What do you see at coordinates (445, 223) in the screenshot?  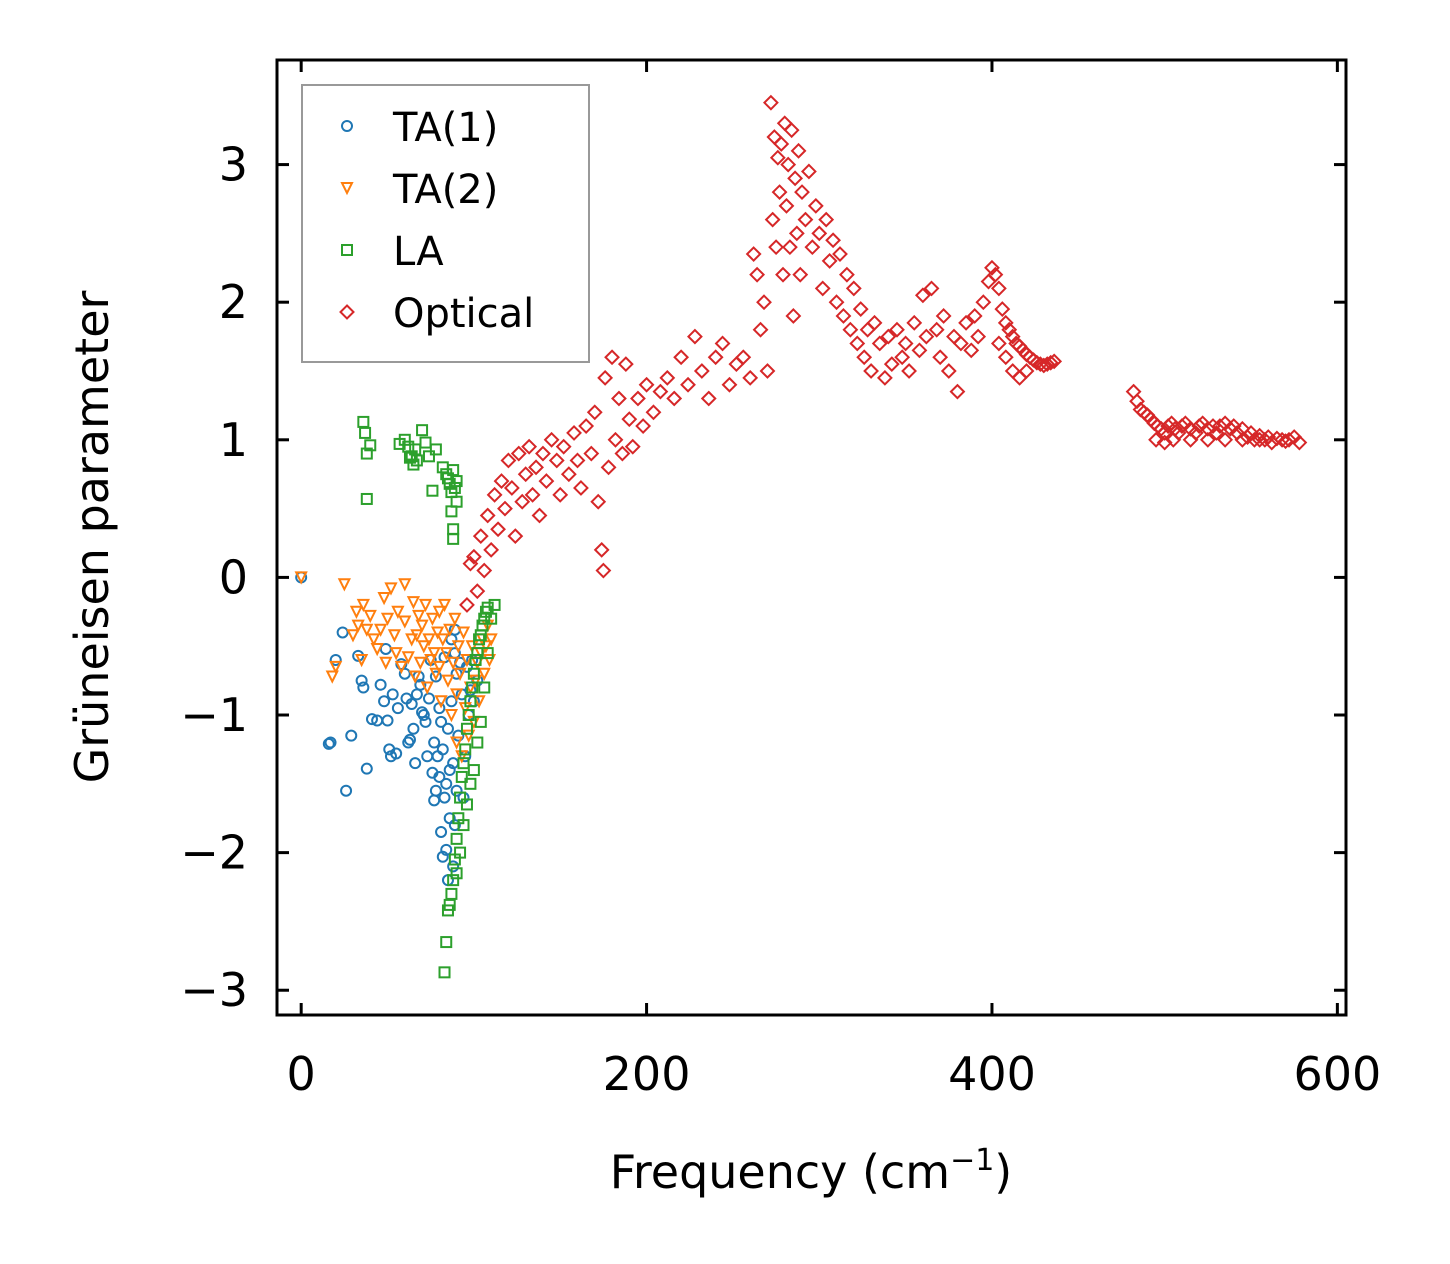 I see `legend: TA(1) TA(2) LA Optical` at bounding box center [445, 223].